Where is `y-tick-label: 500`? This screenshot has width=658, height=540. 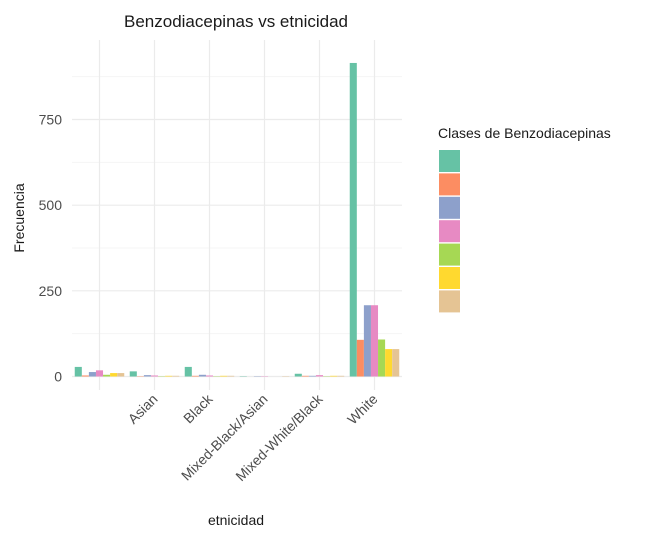 y-tick-label: 500 is located at coordinates (51, 205).